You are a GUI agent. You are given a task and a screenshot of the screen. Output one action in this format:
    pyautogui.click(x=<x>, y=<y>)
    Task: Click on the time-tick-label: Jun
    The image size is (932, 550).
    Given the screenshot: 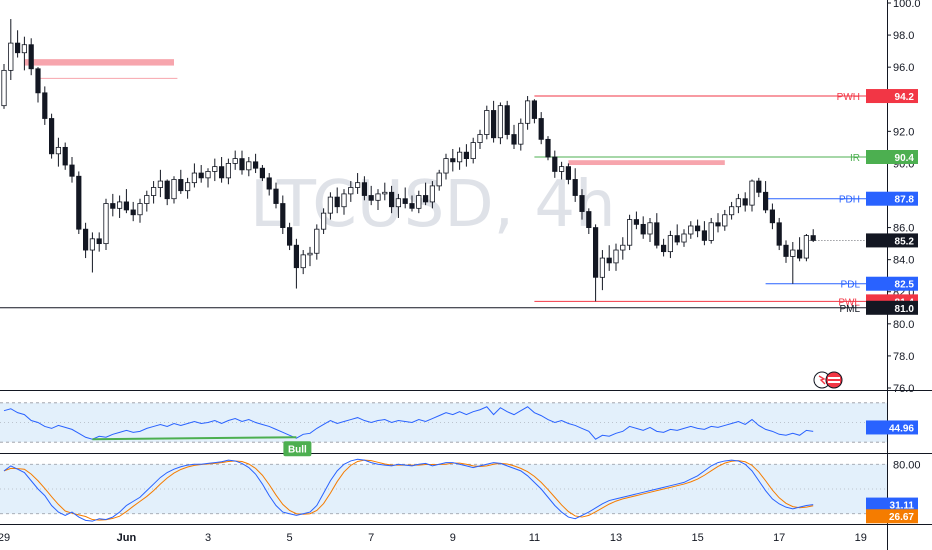 What is the action you would take?
    pyautogui.click(x=127, y=538)
    